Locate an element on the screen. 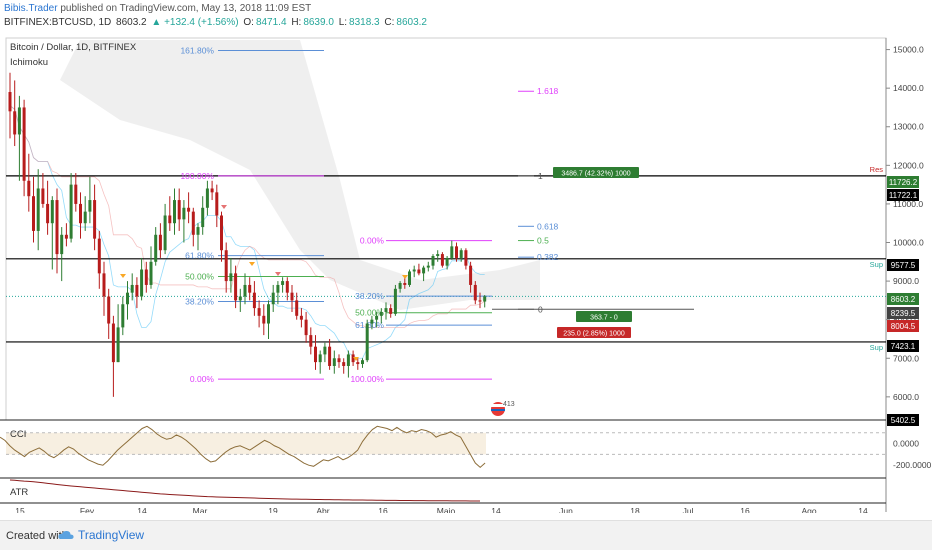  high-label: H: is located at coordinates (296, 22).